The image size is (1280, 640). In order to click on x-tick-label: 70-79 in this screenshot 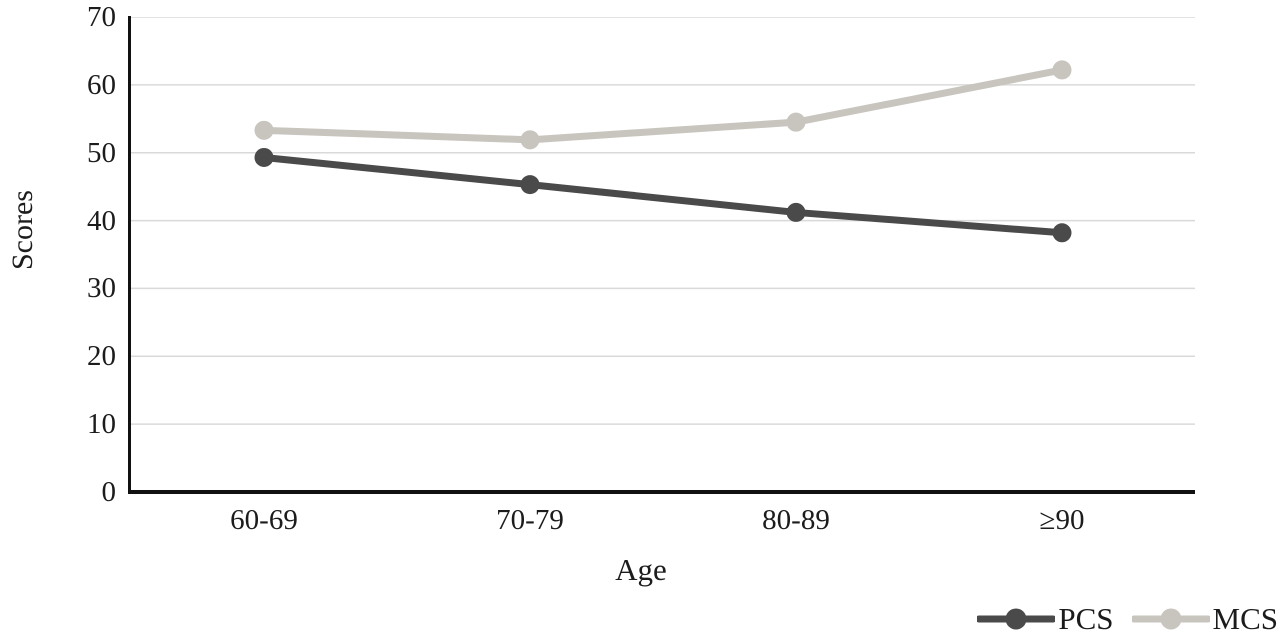, I will do `click(530, 520)`.